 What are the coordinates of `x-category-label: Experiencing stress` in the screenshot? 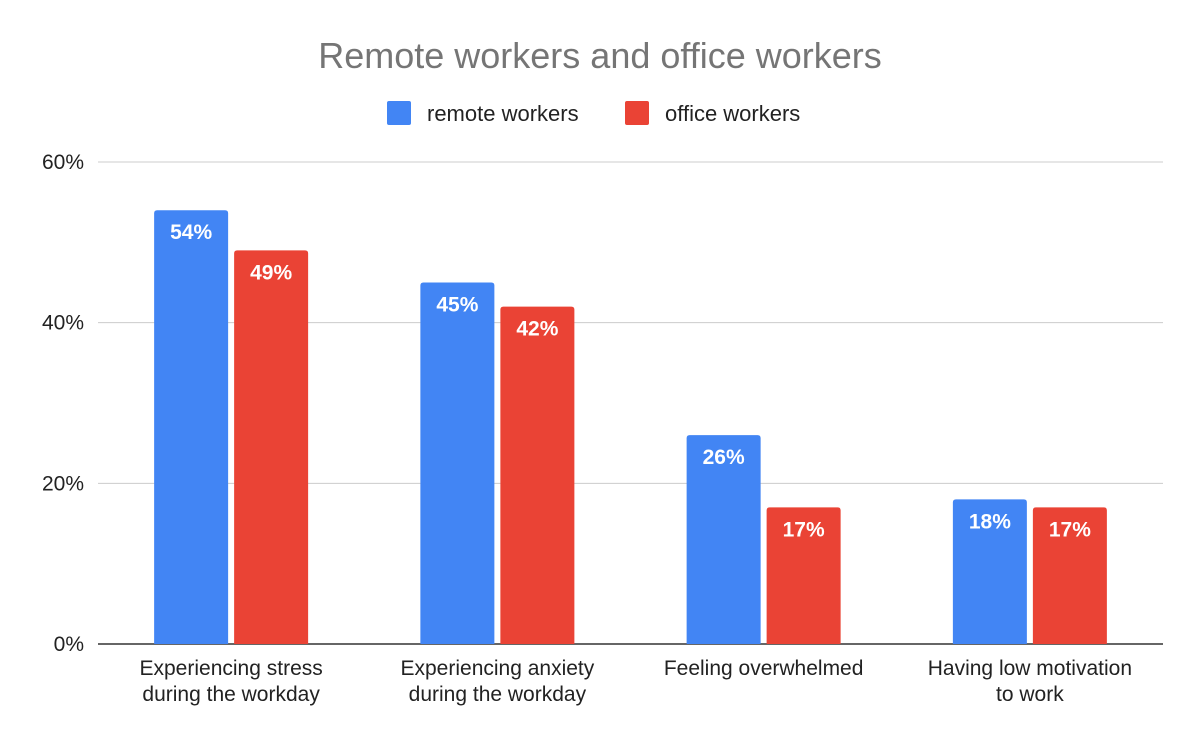 It's located at (231, 668).